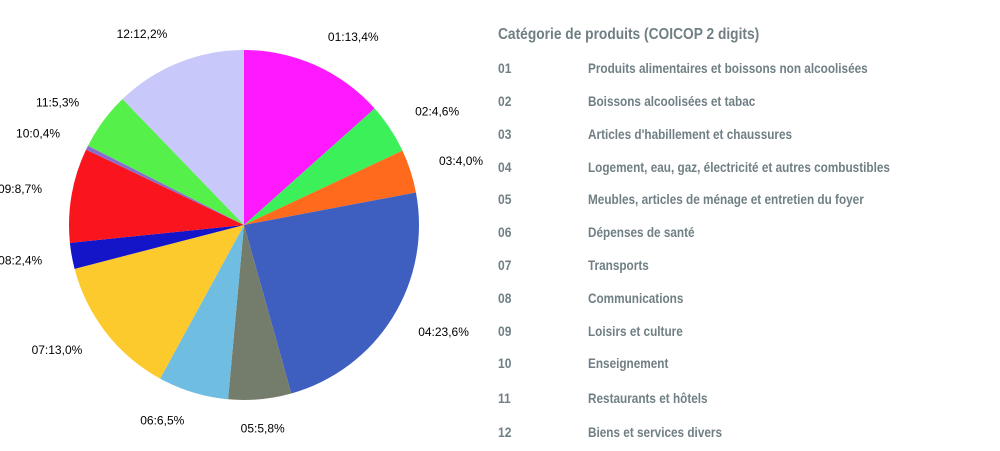 The width and height of the screenshot is (1000, 451). I want to click on legend-title: Catégorie de produits (COICOP 2 digits), so click(629, 34).